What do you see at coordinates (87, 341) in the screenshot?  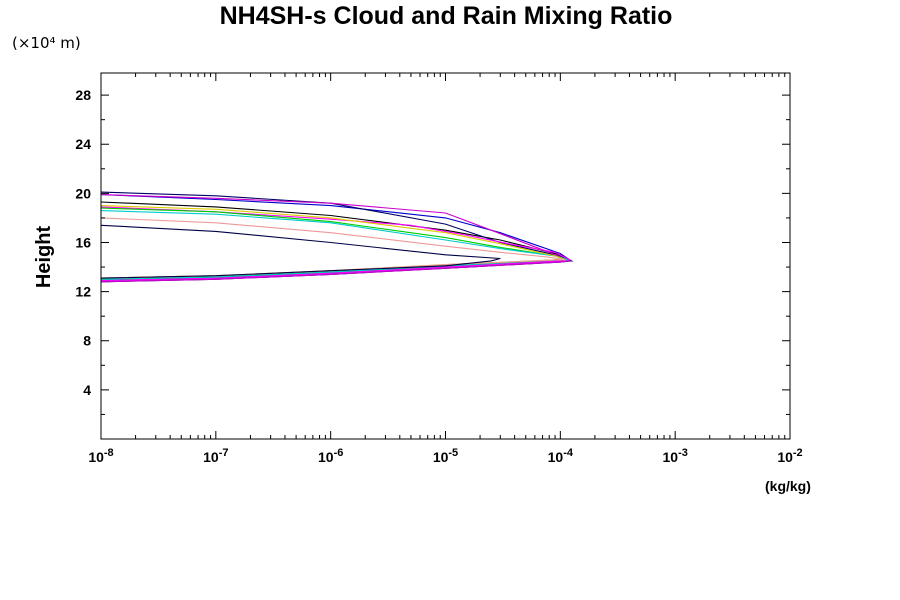 I see `y-tick-label: 8` at bounding box center [87, 341].